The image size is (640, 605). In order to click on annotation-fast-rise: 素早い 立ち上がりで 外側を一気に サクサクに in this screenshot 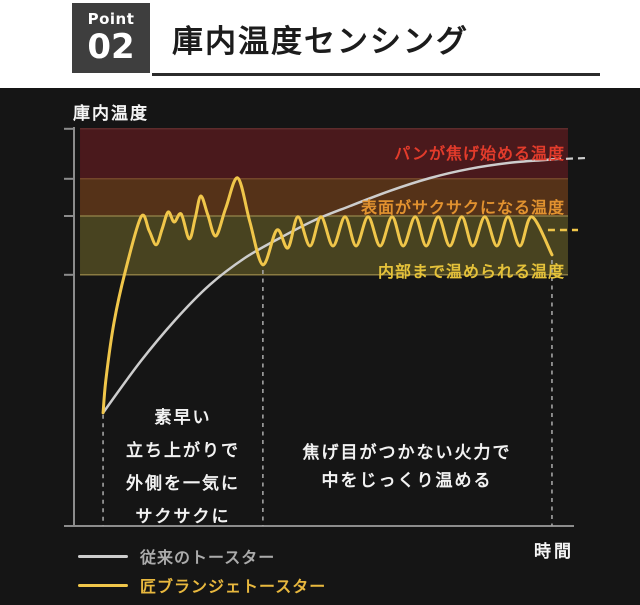, I will do `click(183, 468)`.